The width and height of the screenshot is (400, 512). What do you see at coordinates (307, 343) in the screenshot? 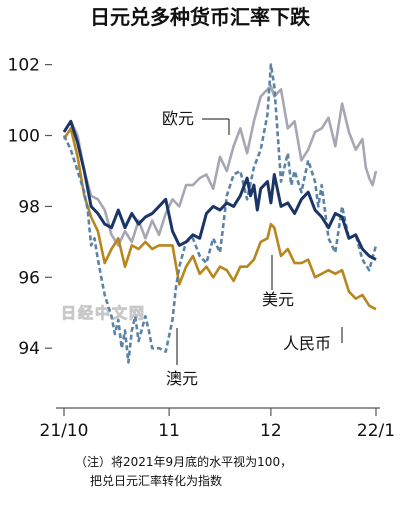
I see `series-label-cny: 人民币` at bounding box center [307, 343].